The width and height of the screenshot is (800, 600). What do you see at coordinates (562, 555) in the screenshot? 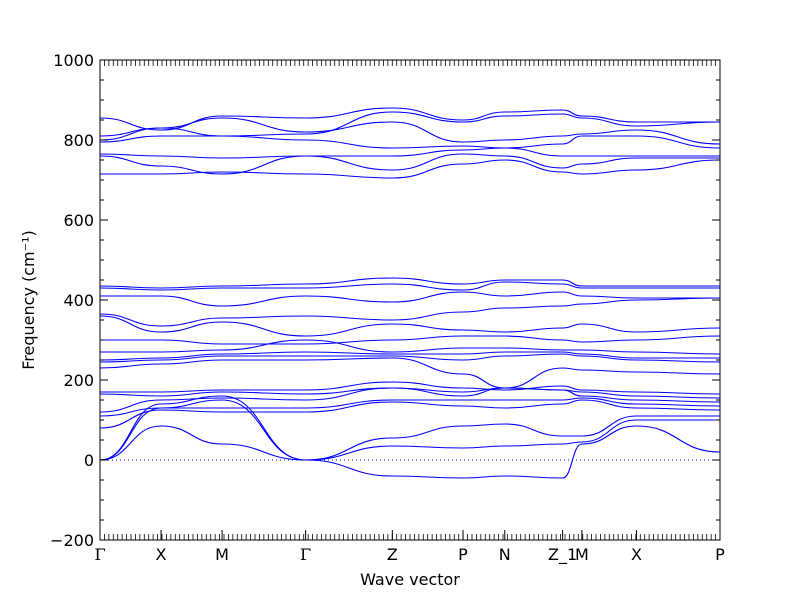
I see `x-tick-label: Z_1` at bounding box center [562, 555].